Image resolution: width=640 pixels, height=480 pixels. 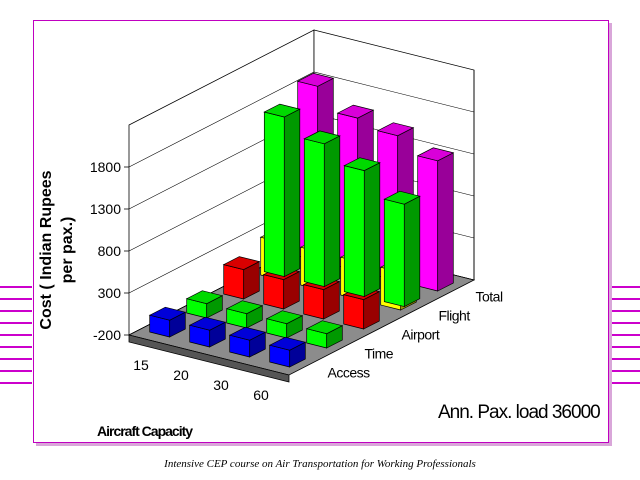 I want to click on z-tick-label: Access, so click(x=349, y=373).